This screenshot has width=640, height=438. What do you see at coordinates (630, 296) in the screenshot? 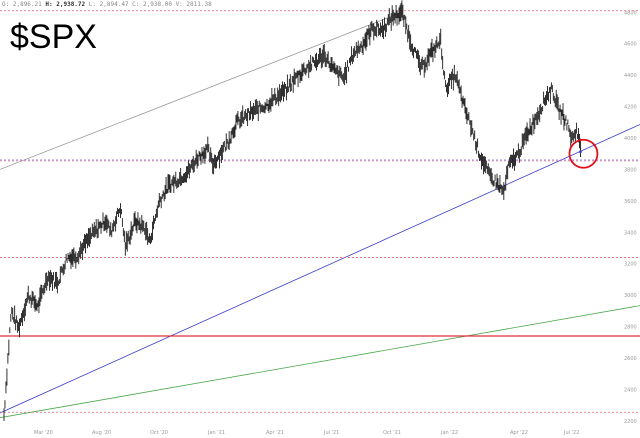
I see `y-tick-label: 3000` at bounding box center [630, 296].